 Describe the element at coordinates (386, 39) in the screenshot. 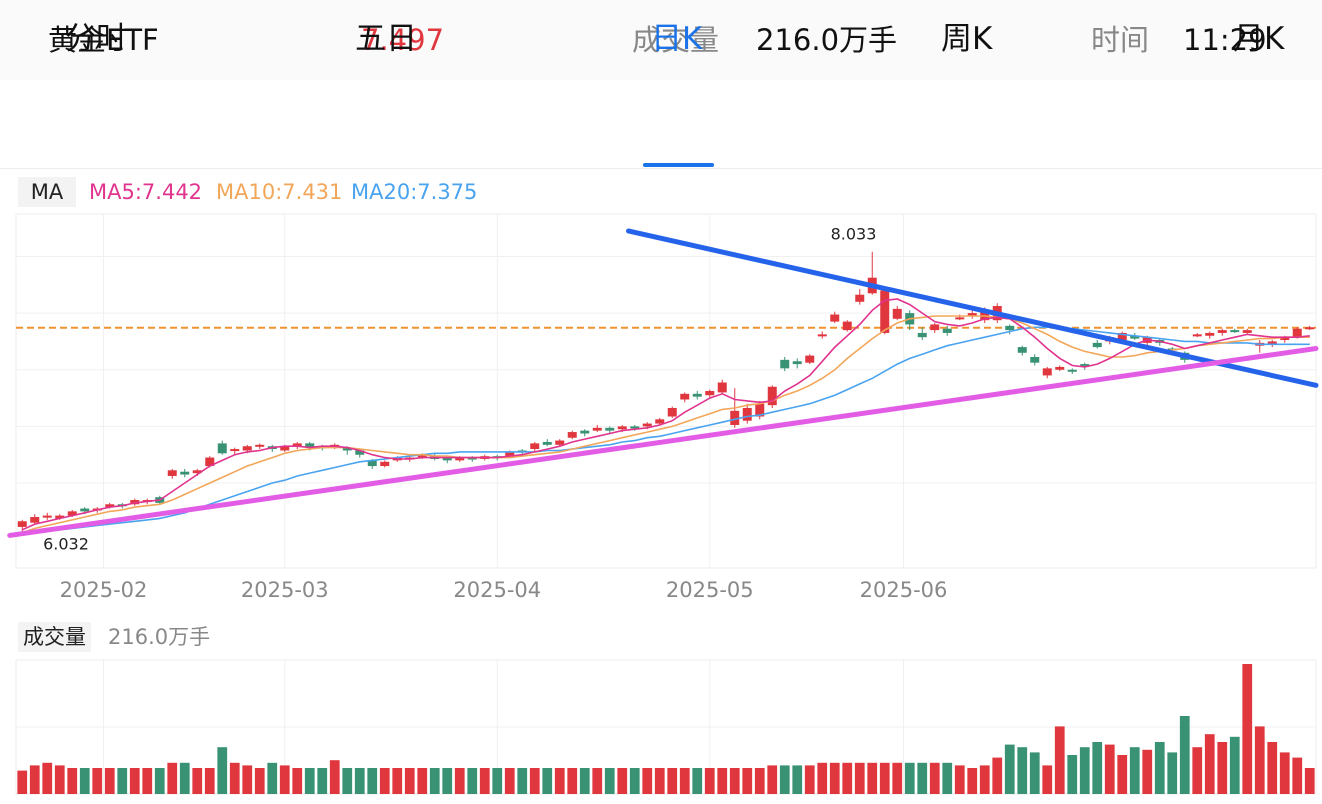

I see `tab-five-day: 五日` at that location.